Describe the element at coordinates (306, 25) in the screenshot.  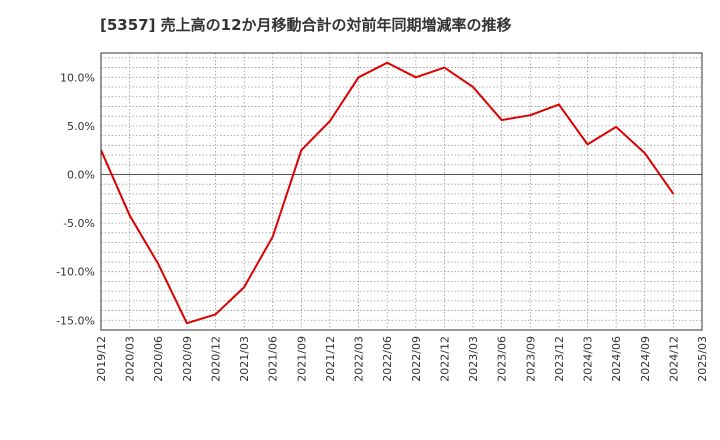
I see `chart-title: [5357] 売上高の12か月移動合計の対前年同期増減率の推移` at that location.